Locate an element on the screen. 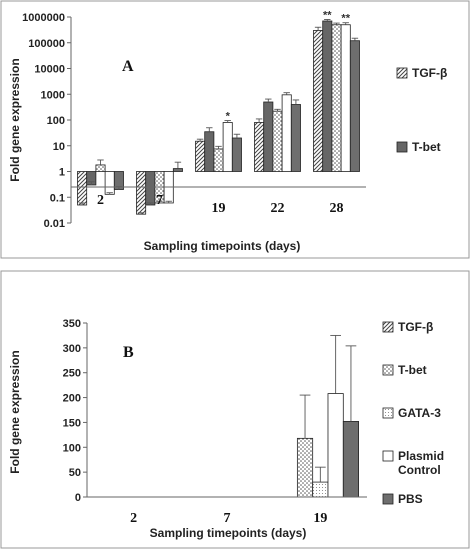 The width and height of the screenshot is (472, 550). legend-label: PBS is located at coordinates (410, 499).